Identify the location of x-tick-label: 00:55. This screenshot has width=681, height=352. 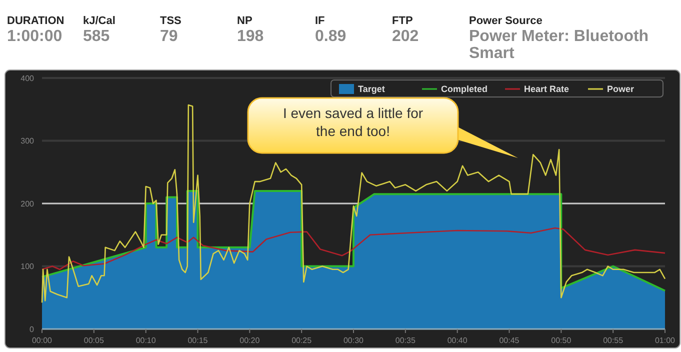
(613, 340).